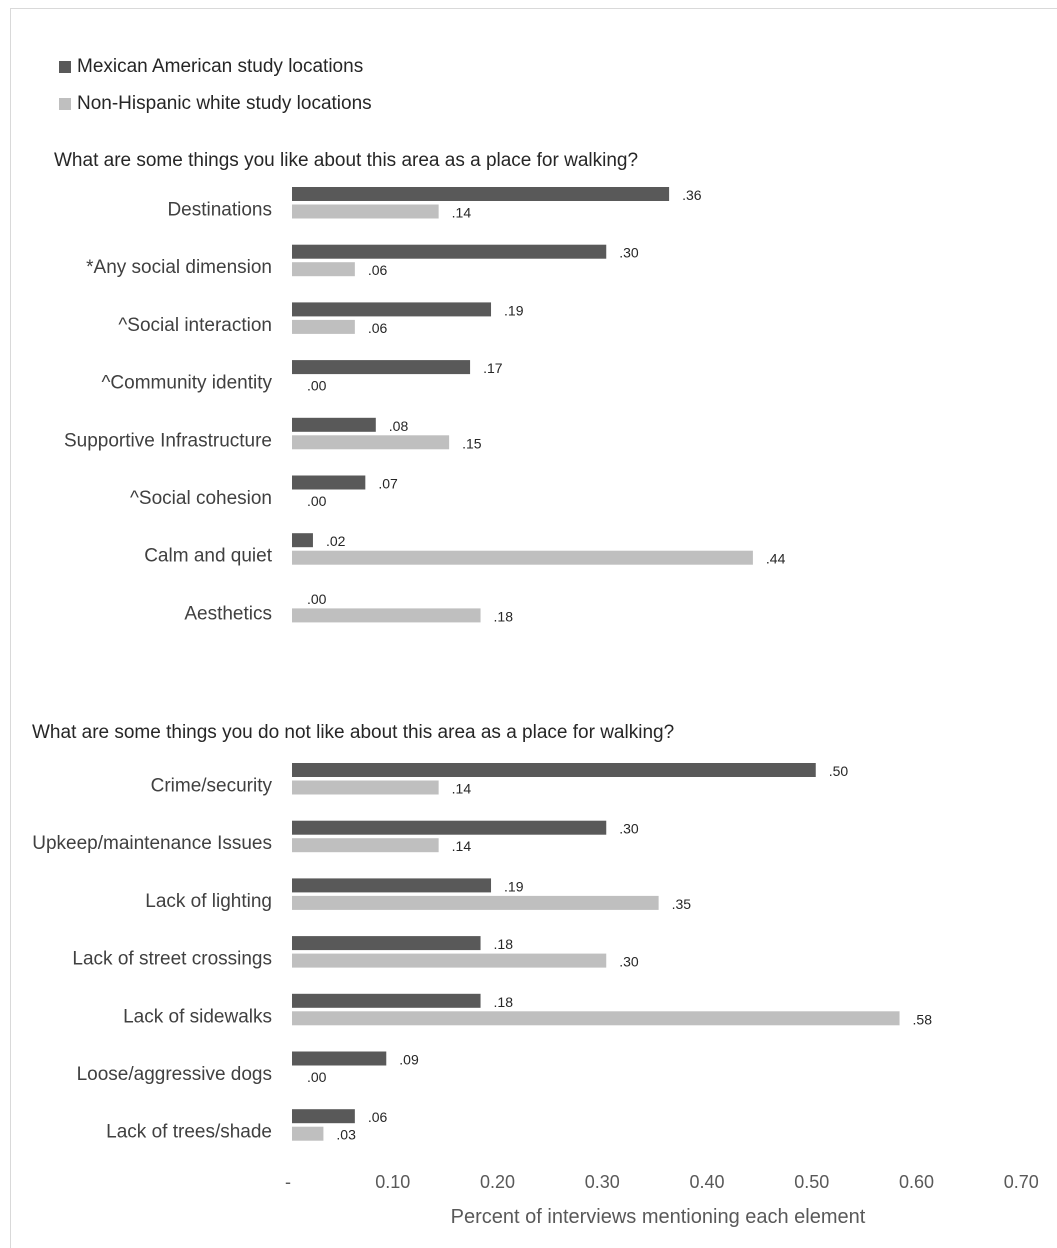 The height and width of the screenshot is (1248, 1057). What do you see at coordinates (392, 885) in the screenshot?
I see `bar-mexican-american-lack-of-lighting` at bounding box center [392, 885].